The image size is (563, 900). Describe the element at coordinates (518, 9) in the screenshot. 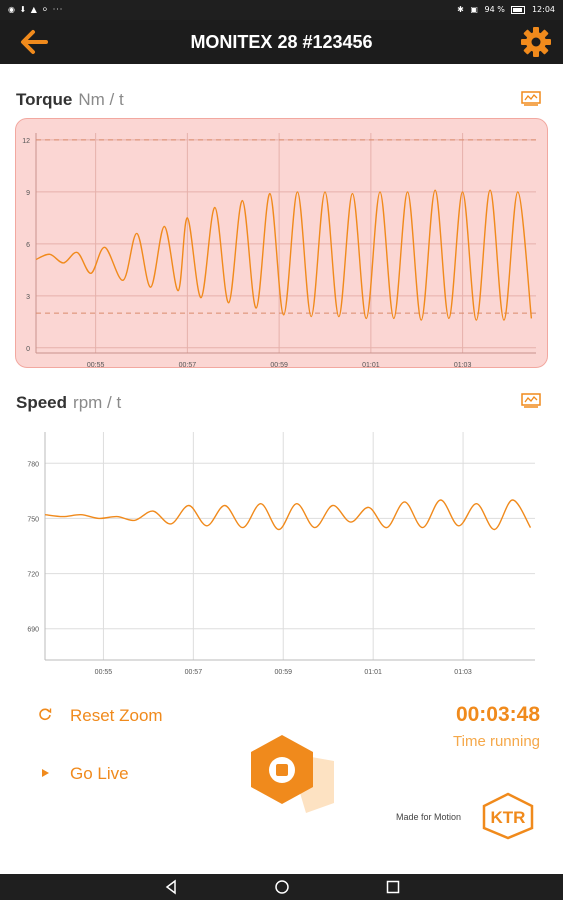

I see `battery-icon` at that location.